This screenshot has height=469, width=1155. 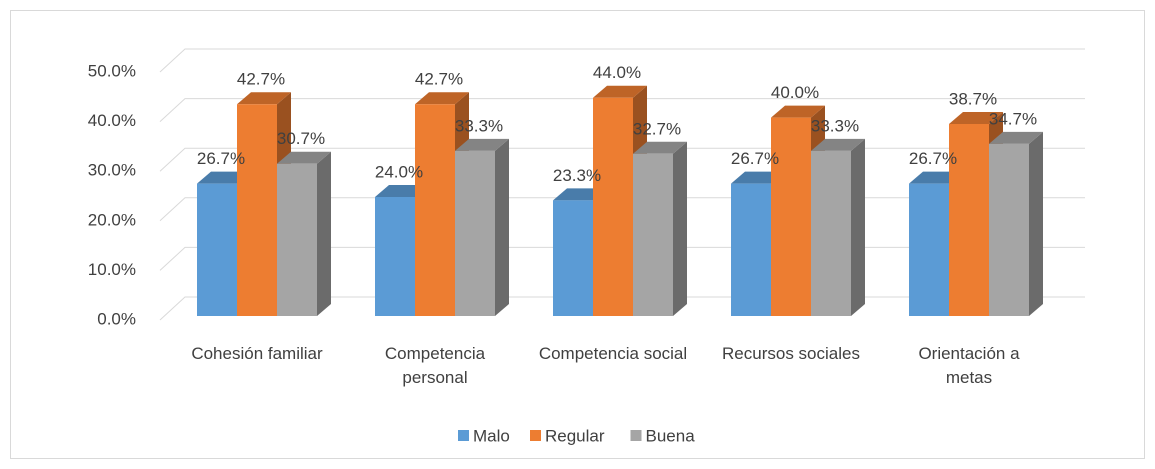 I want to click on y-tick-label: 0.0%, so click(x=116, y=318).